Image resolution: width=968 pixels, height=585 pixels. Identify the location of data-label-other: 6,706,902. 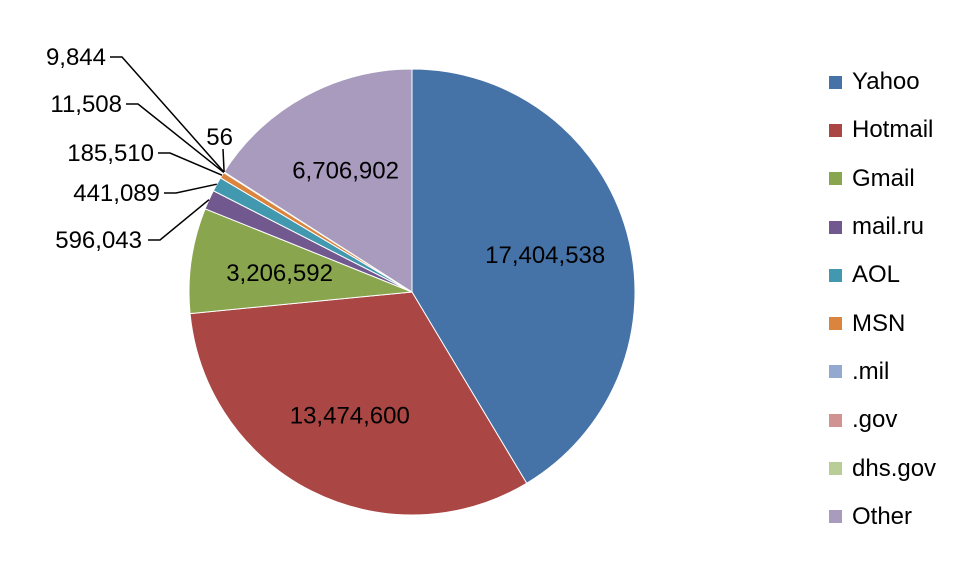
(345, 171).